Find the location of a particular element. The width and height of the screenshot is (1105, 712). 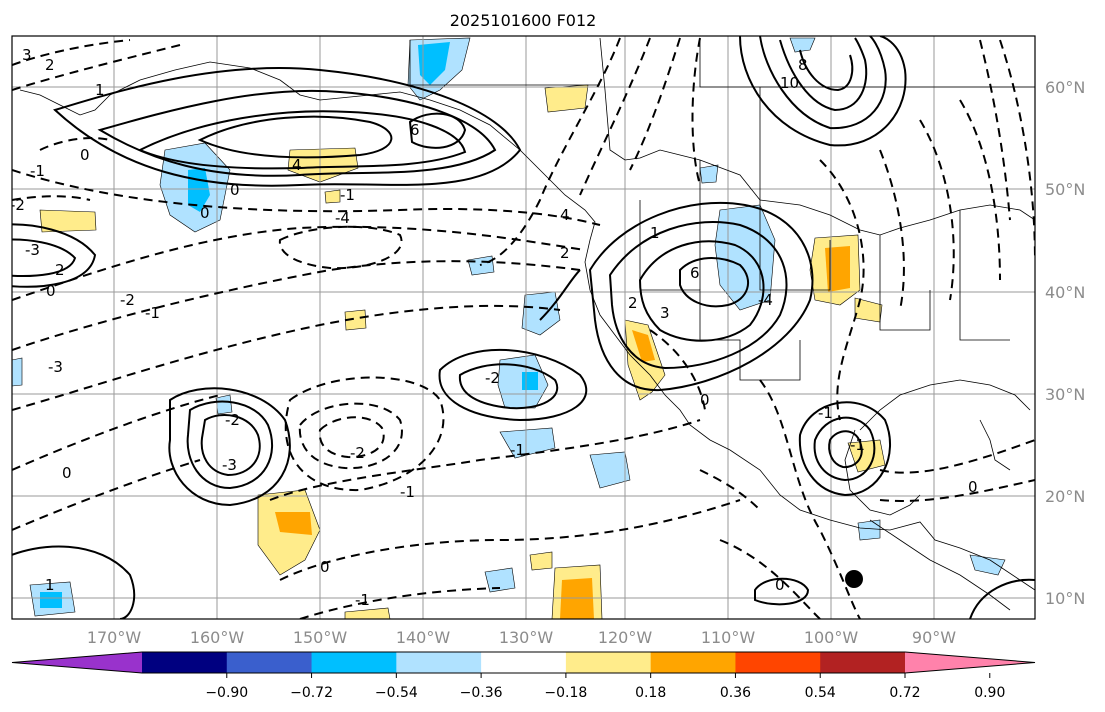

colorbar-tick-label: 0.72 is located at coordinates (904, 693).